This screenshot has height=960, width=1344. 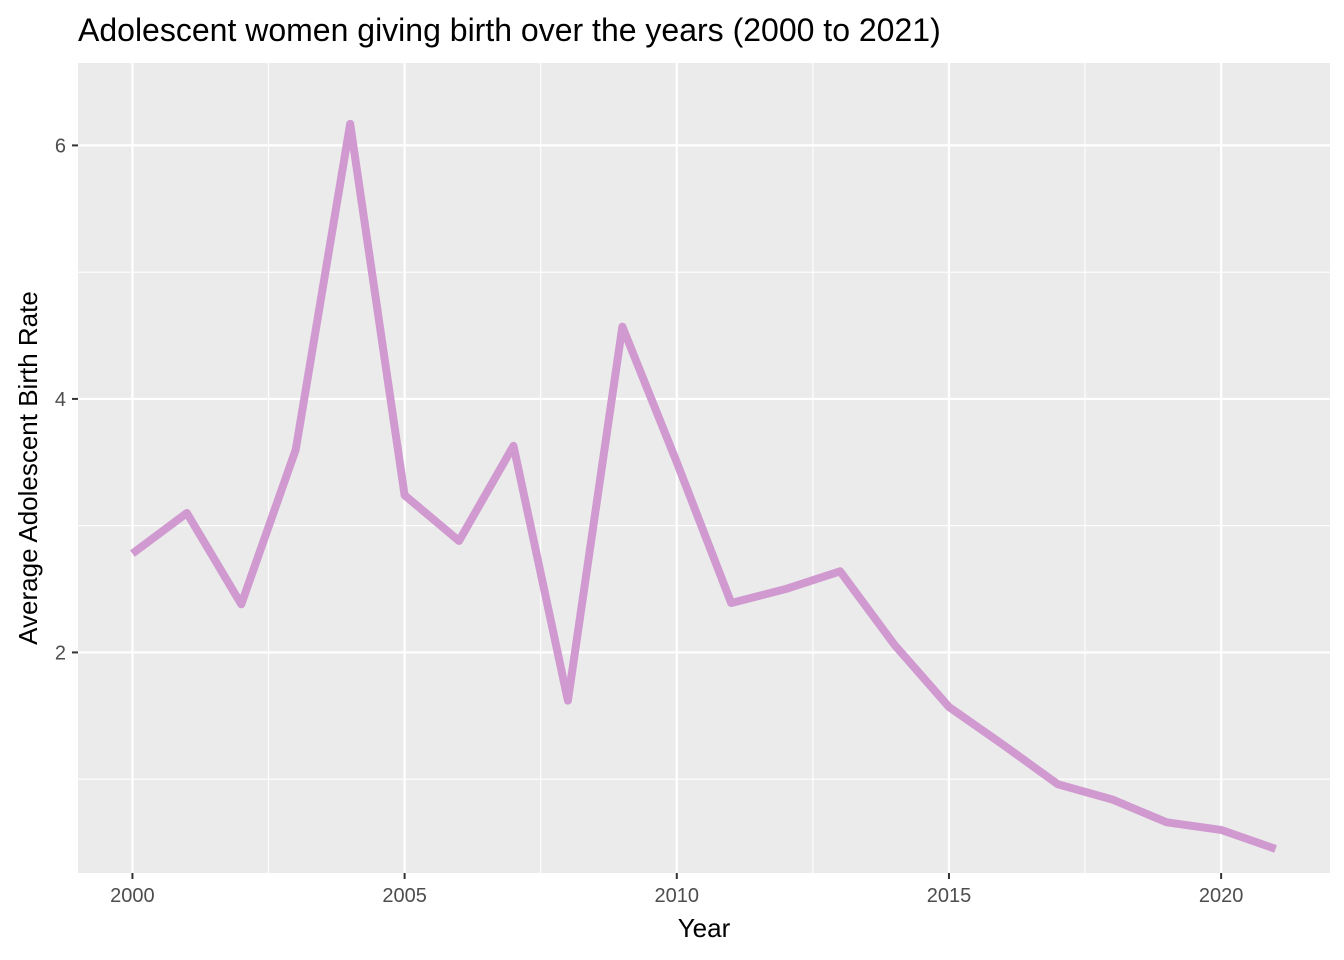 I want to click on x-tick-label: 2020, so click(x=1221, y=896).